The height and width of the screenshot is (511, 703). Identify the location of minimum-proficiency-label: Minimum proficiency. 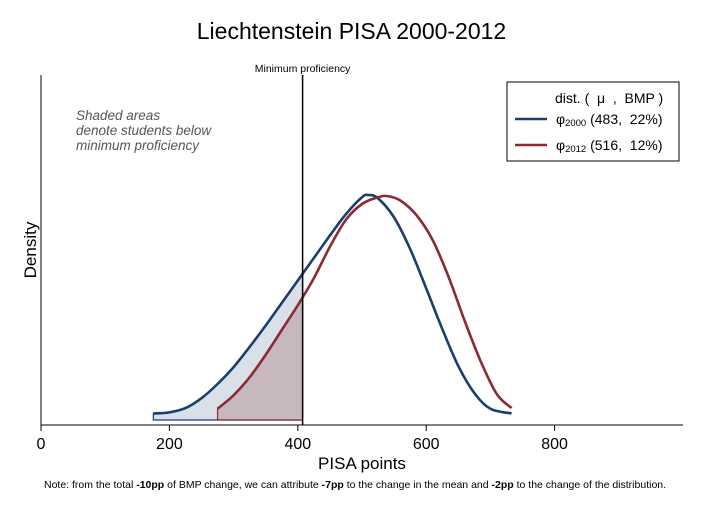
(303, 69).